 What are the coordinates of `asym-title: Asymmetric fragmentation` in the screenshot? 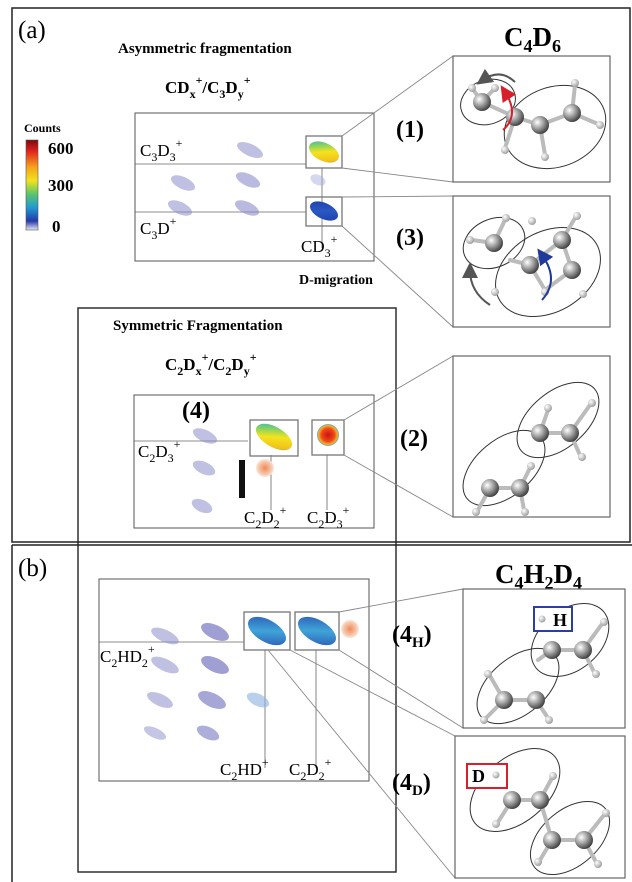 It's located at (205, 49).